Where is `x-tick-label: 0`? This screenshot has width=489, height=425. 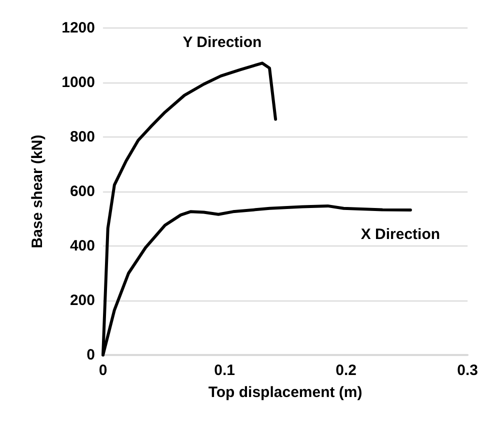 x-tick-label: 0 is located at coordinates (103, 370).